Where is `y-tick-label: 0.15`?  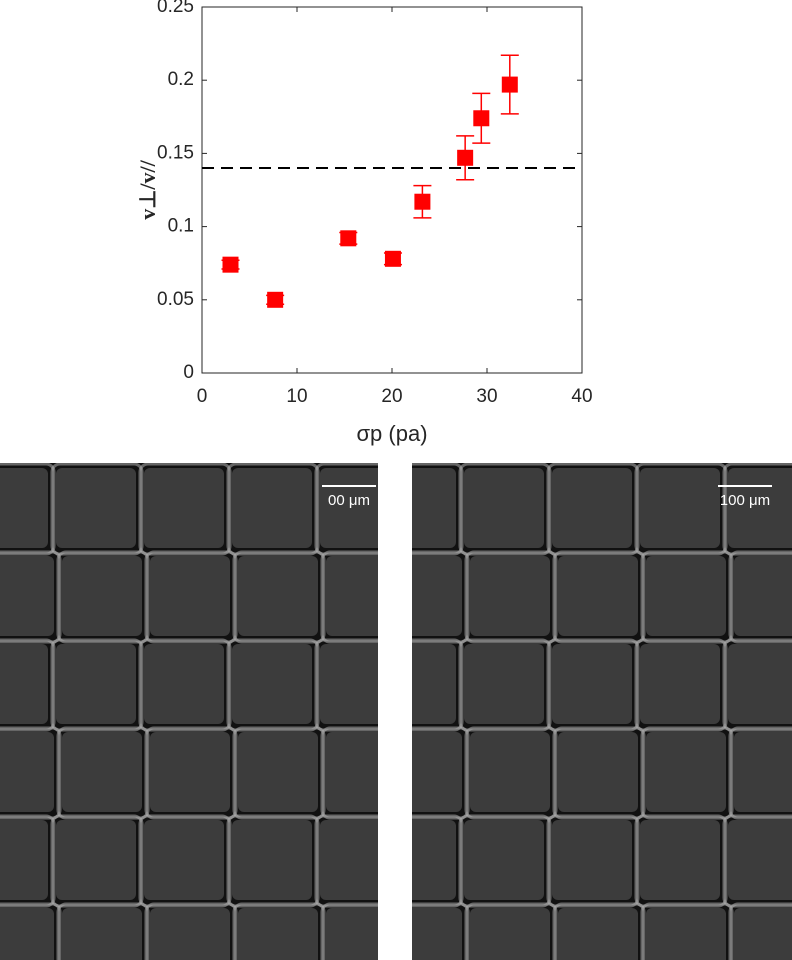
y-tick-label: 0.15 is located at coordinates (175, 152).